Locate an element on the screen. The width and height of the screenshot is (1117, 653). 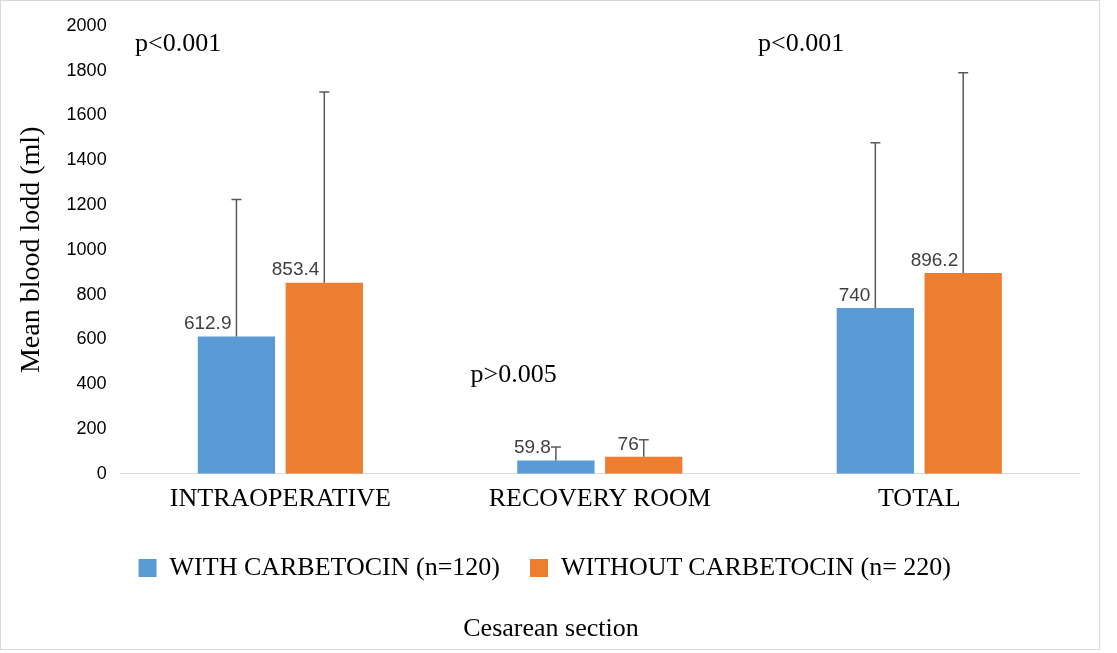
annotation: p>0.005 is located at coordinates (513, 374).